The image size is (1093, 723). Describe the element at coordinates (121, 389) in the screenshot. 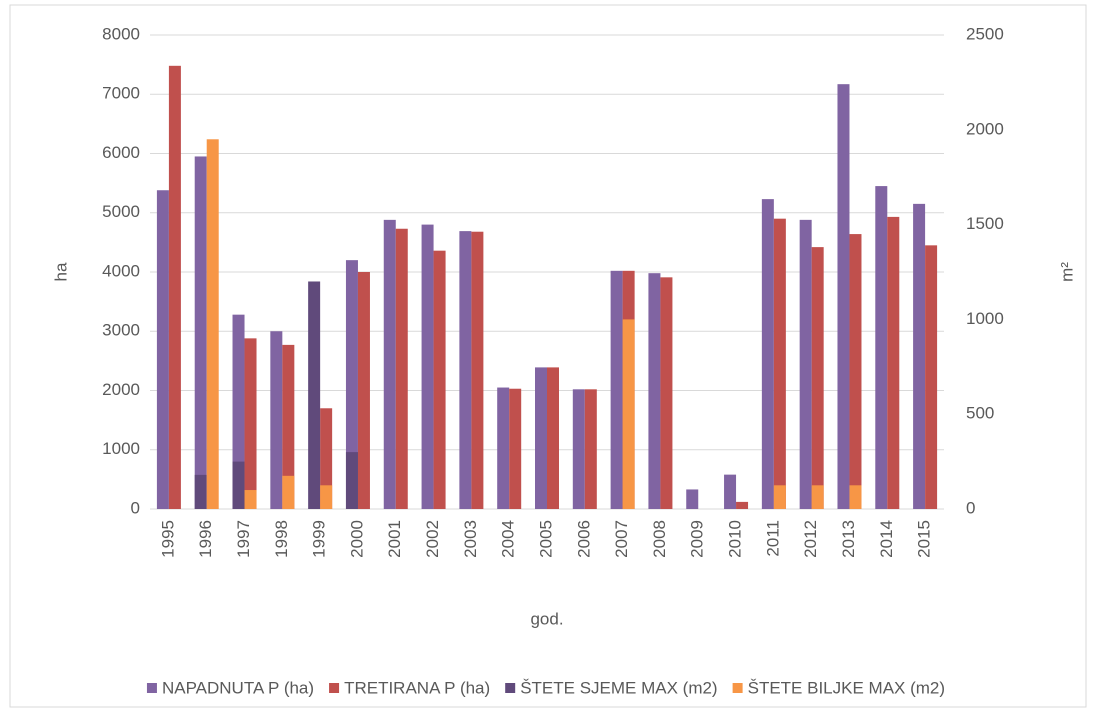

I see `y-tick-label: 2000` at that location.